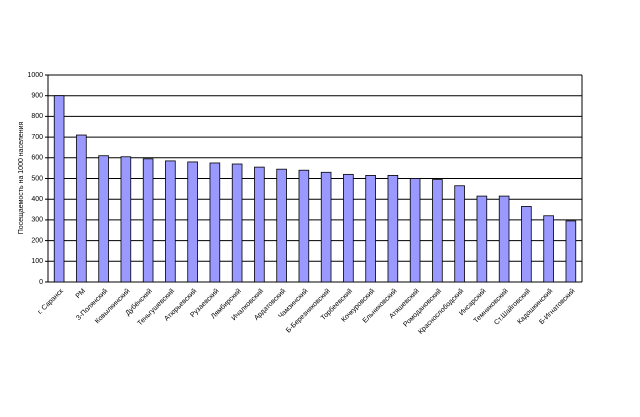 This screenshot has width=640, height=417. What do you see at coordinates (37, 96) in the screenshot?
I see `y-tick-label: 900` at bounding box center [37, 96].